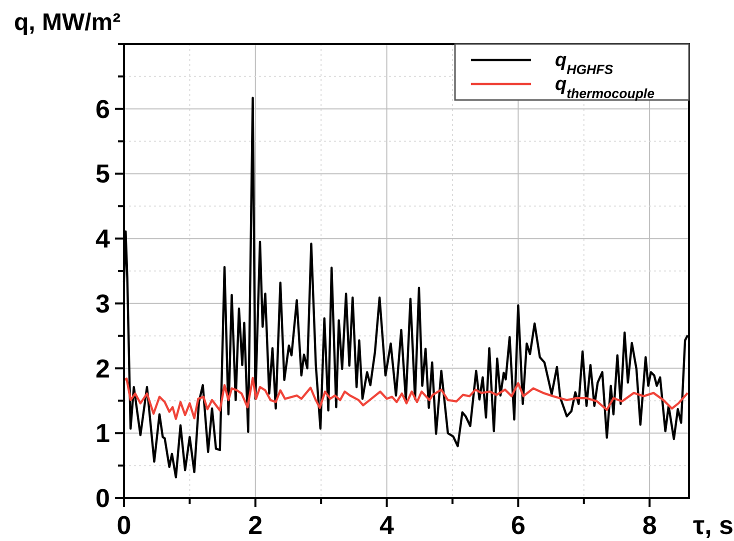 This screenshot has height=541, width=734. What do you see at coordinates (518, 525) in the screenshot?
I see `x-tick-label: 6` at bounding box center [518, 525].